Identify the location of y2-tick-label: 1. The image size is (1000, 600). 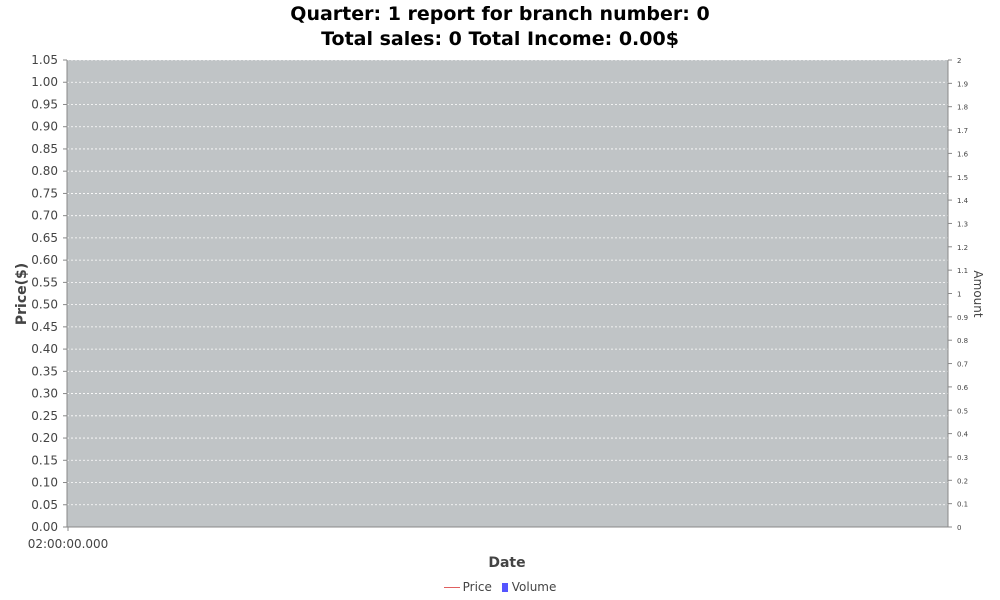
(959, 295).